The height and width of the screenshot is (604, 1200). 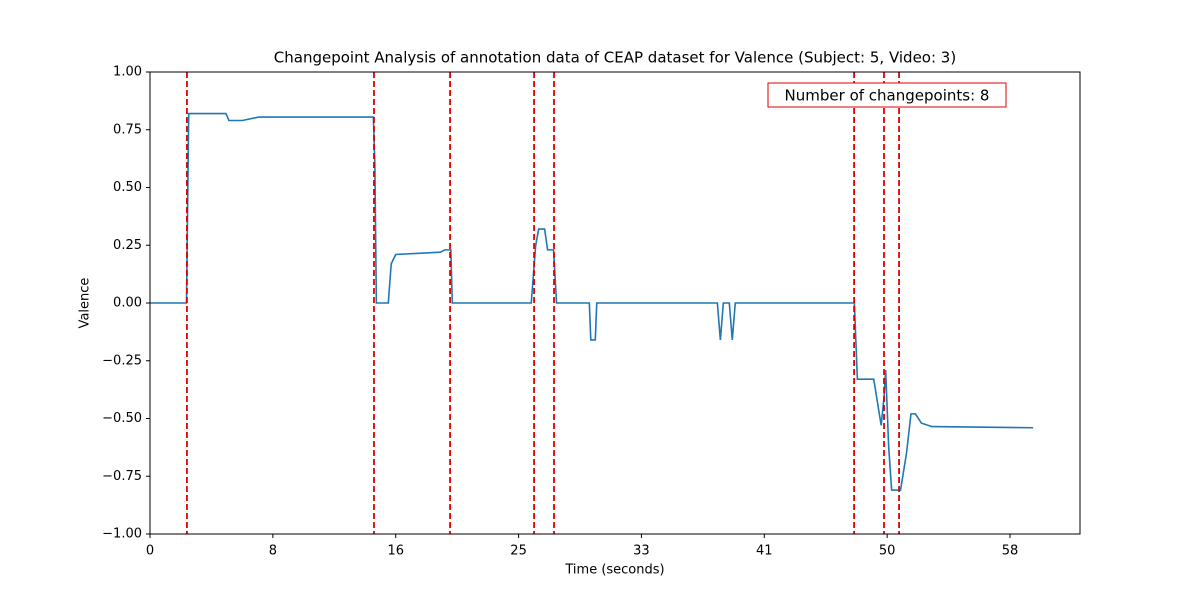 What do you see at coordinates (887, 551) in the screenshot?
I see `x-tick-label: 50` at bounding box center [887, 551].